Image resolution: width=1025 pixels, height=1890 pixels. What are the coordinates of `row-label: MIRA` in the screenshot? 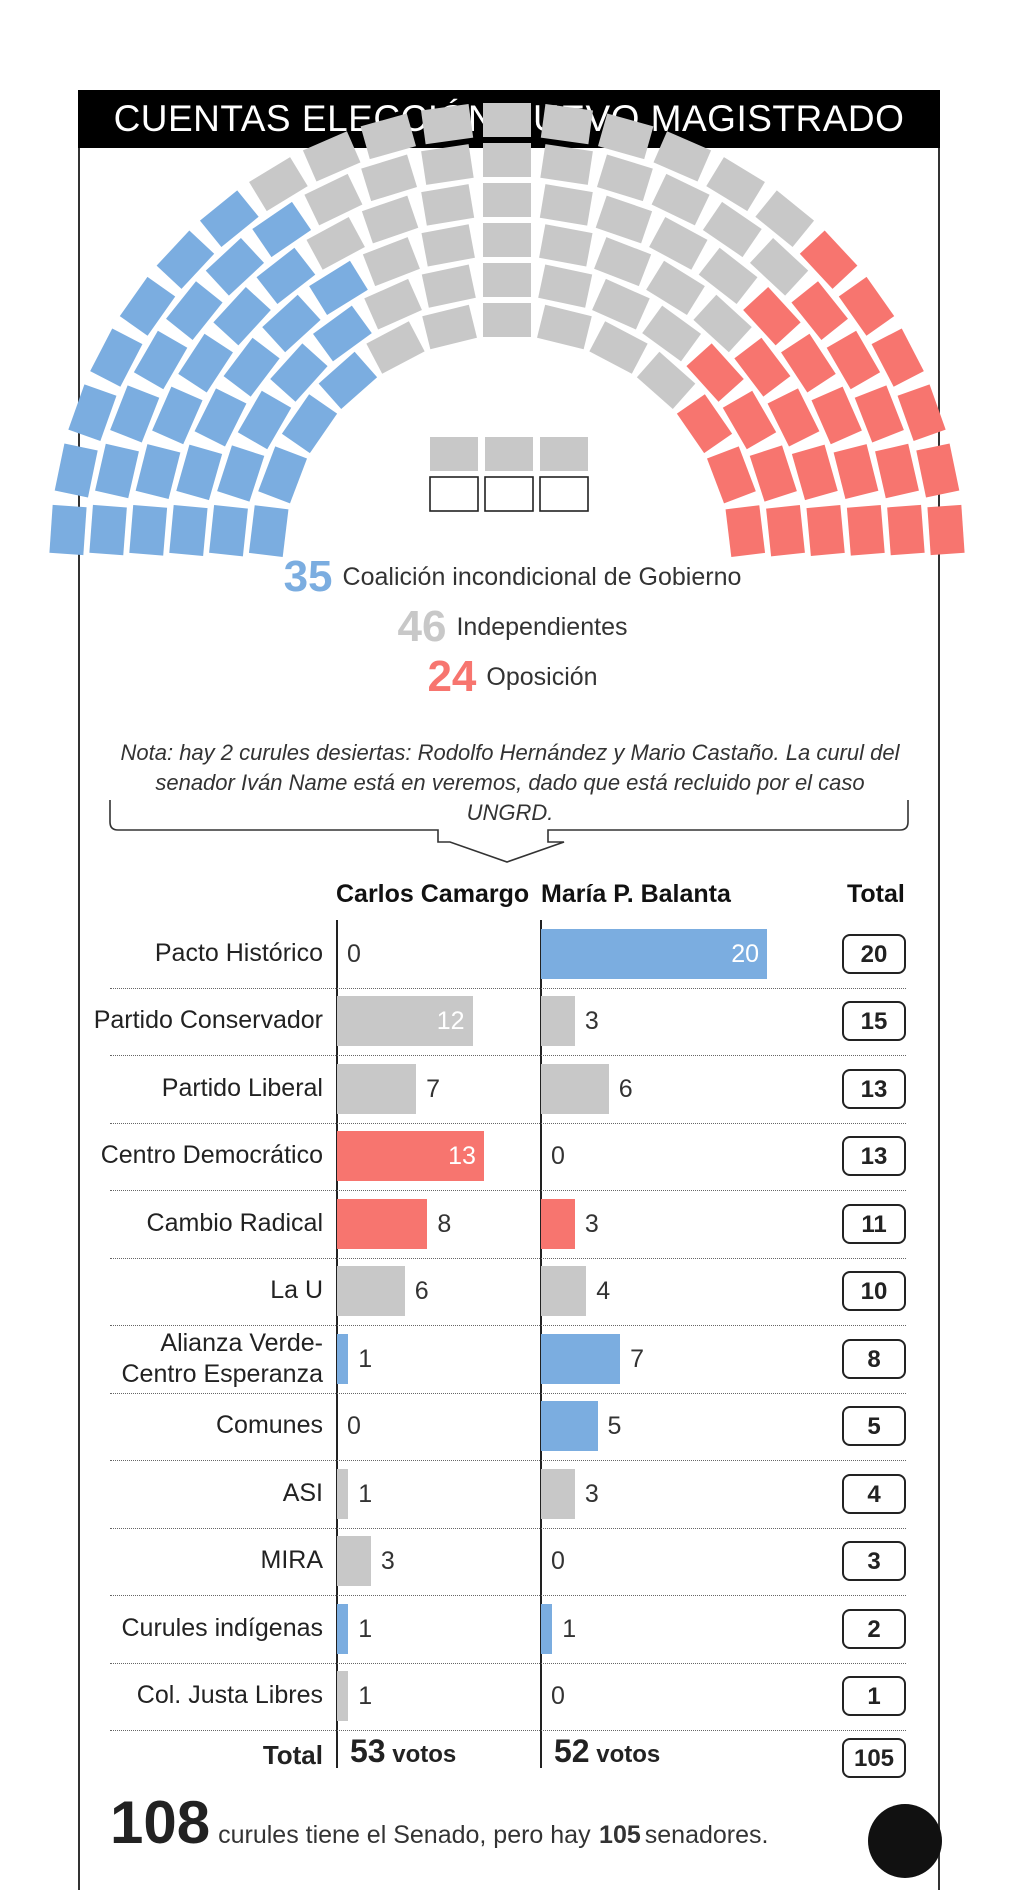 It's located at (292, 1560).